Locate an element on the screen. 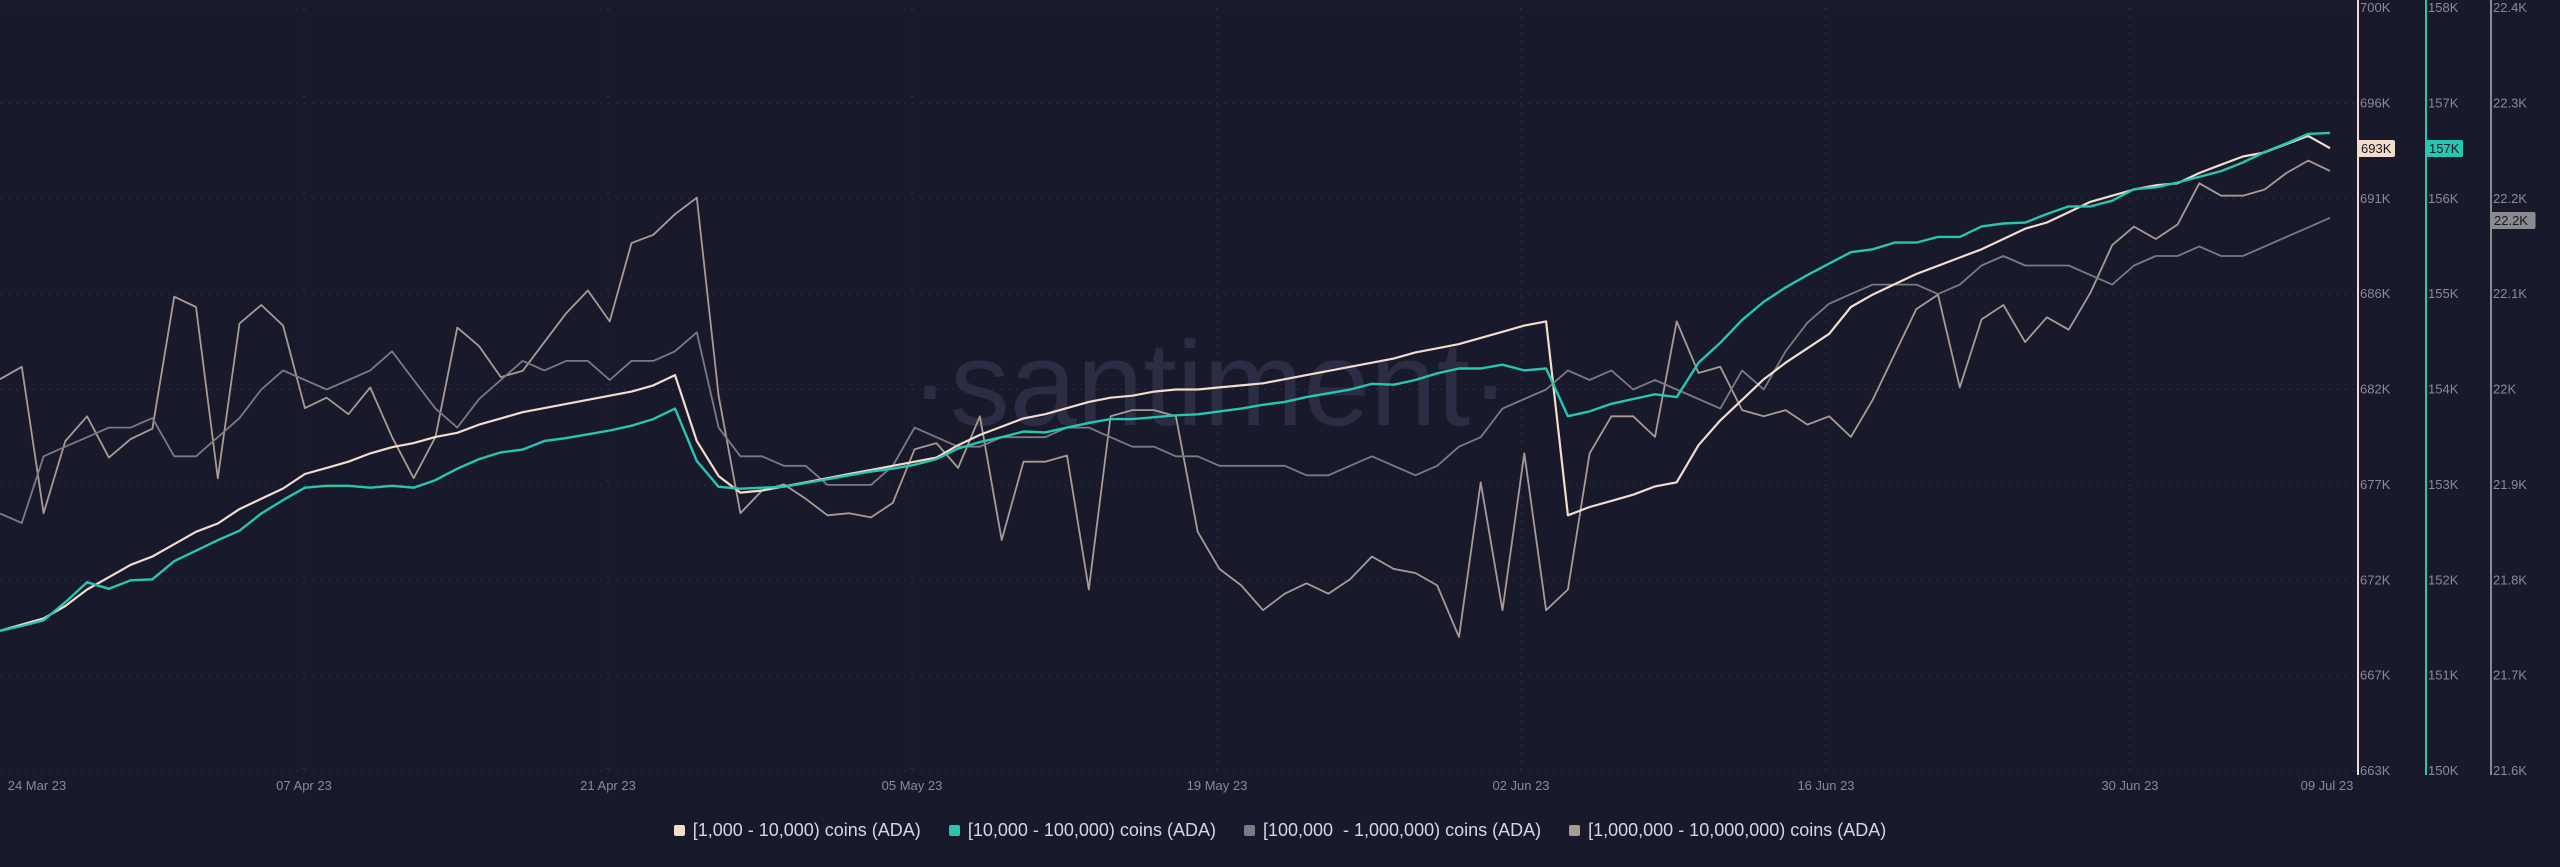  legend-item: [1,000 - 10,000) coins (ADA) is located at coordinates (797, 830).